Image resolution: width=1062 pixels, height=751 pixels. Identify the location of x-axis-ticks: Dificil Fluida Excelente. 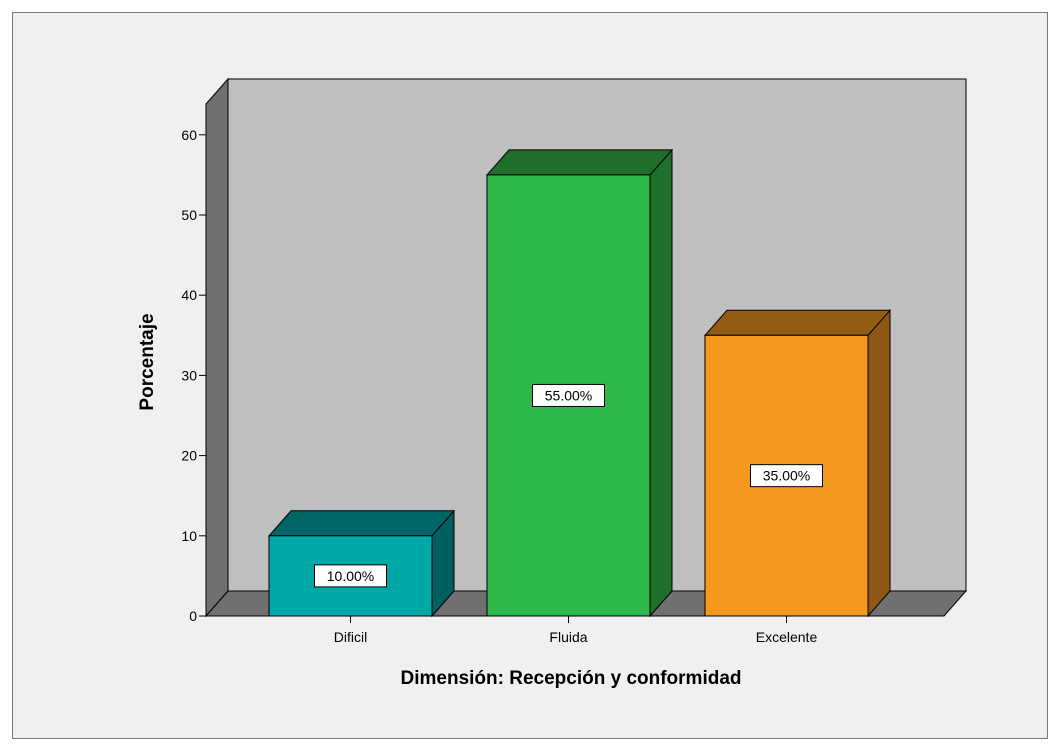
(576, 630).